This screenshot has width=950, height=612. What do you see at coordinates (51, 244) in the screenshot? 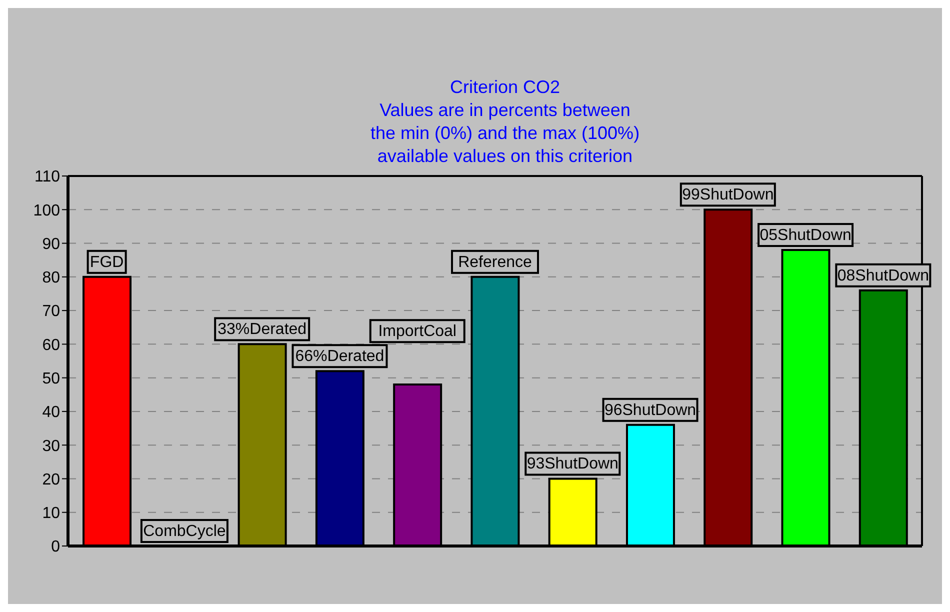
I see `y-tick-label: 90` at bounding box center [51, 244].